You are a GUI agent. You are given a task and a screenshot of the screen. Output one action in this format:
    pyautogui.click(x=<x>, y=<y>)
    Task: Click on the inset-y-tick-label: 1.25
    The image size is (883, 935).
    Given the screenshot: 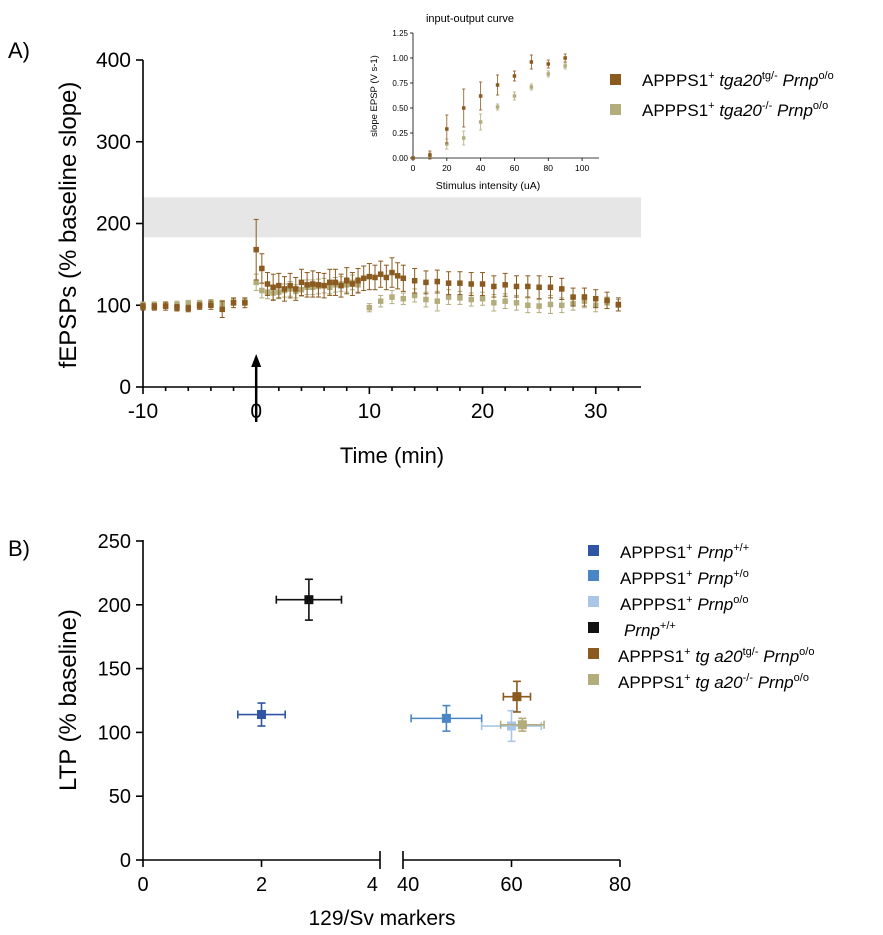 What is the action you would take?
    pyautogui.click(x=400, y=33)
    